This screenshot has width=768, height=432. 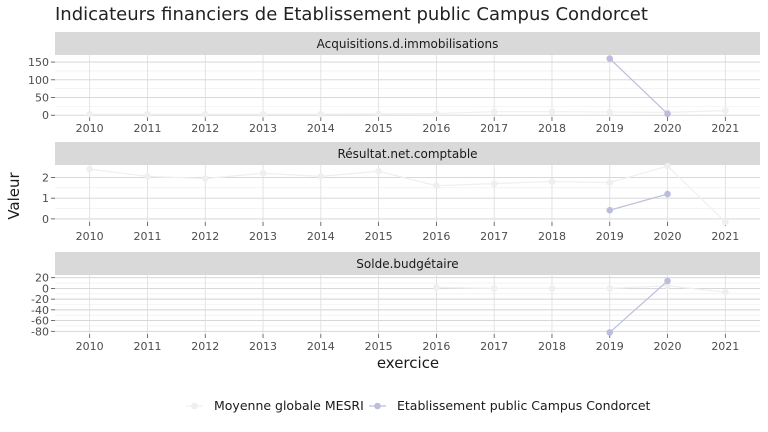 I want to click on facet-strip-label: Acquisitions.d.immobilisations, so click(x=408, y=44).